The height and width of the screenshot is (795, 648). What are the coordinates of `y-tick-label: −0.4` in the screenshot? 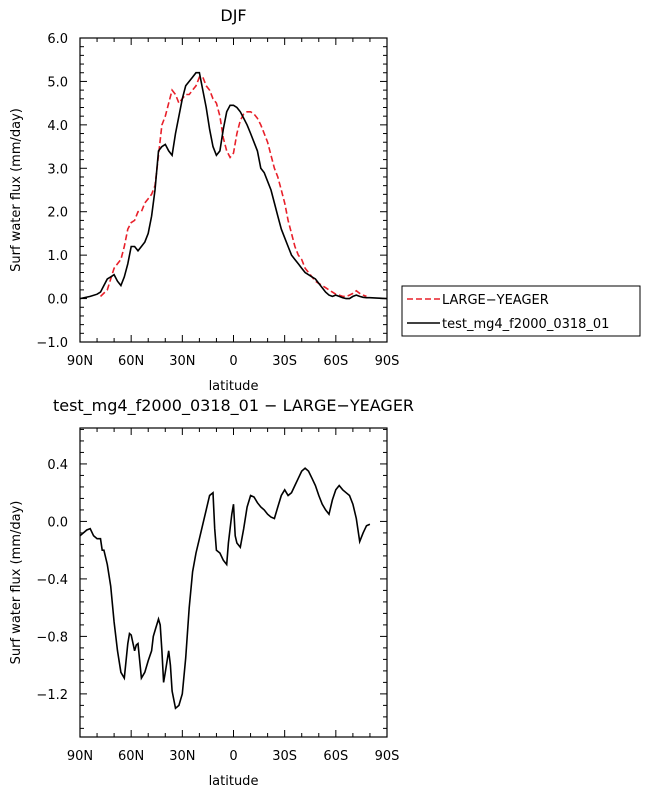 It's located at (52, 580).